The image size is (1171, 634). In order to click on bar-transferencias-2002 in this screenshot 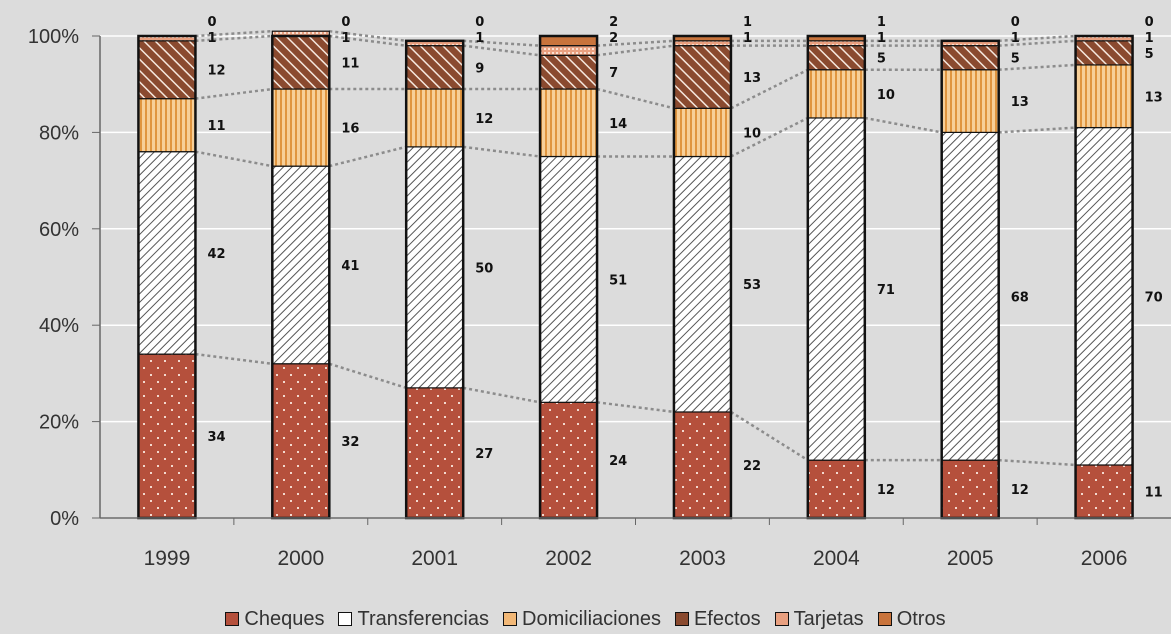, I will do `click(568, 279)`.